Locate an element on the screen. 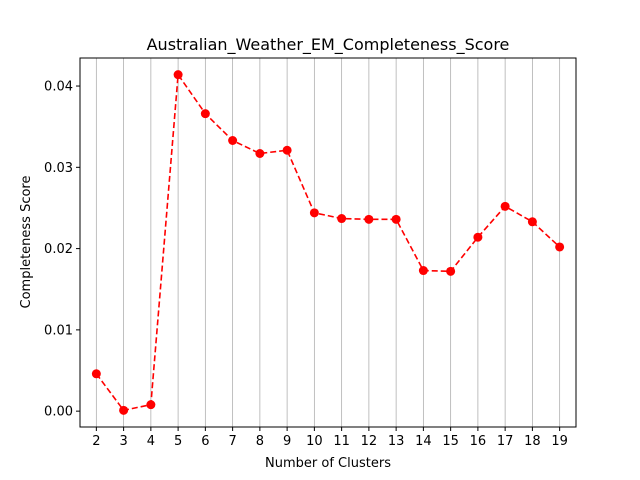  y-tick-label: 0.00 is located at coordinates (58, 412).